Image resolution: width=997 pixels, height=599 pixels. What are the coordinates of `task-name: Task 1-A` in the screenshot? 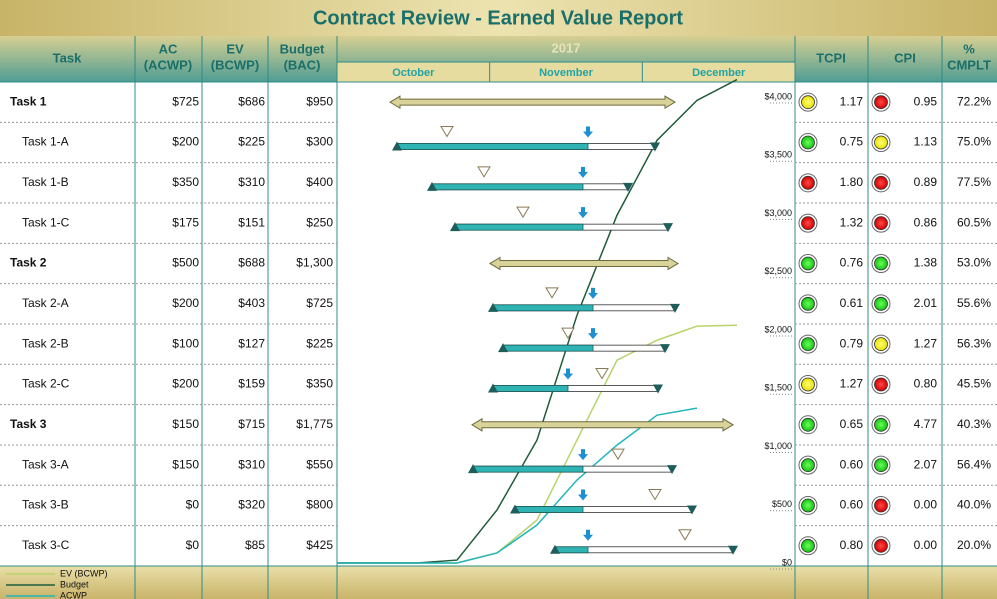 It's located at (45, 142).